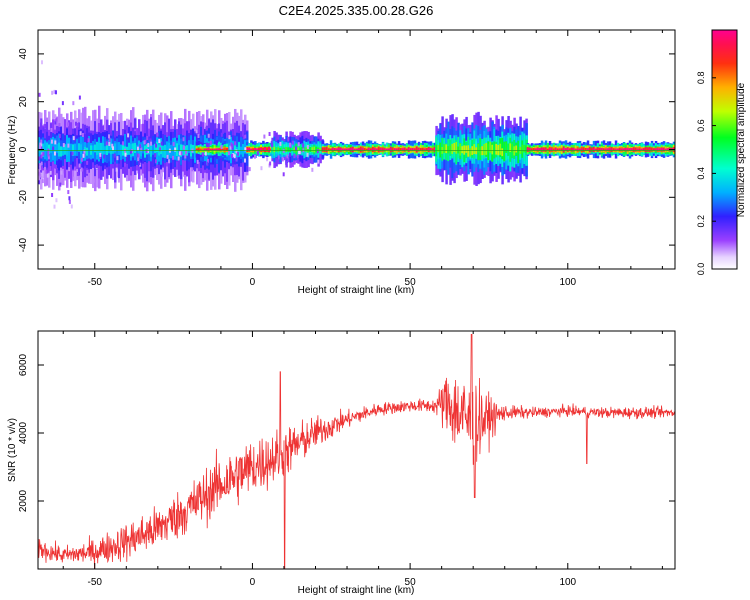  What do you see at coordinates (356, 590) in the screenshot?
I see `snr-xlabel: Height of straight line (km)` at bounding box center [356, 590].